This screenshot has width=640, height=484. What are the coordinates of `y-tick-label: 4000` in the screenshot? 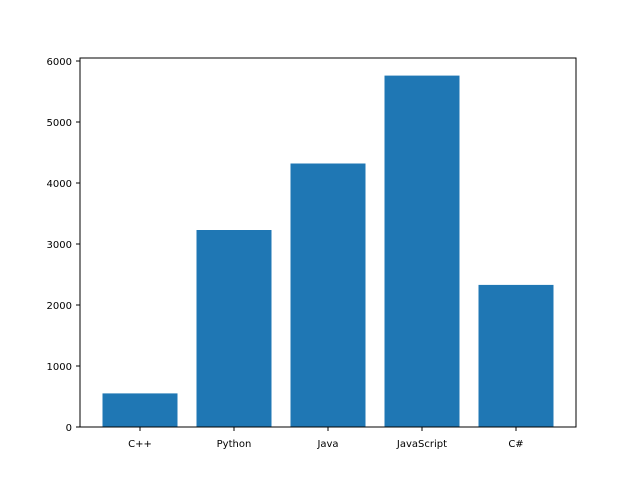 It's located at (59, 184).